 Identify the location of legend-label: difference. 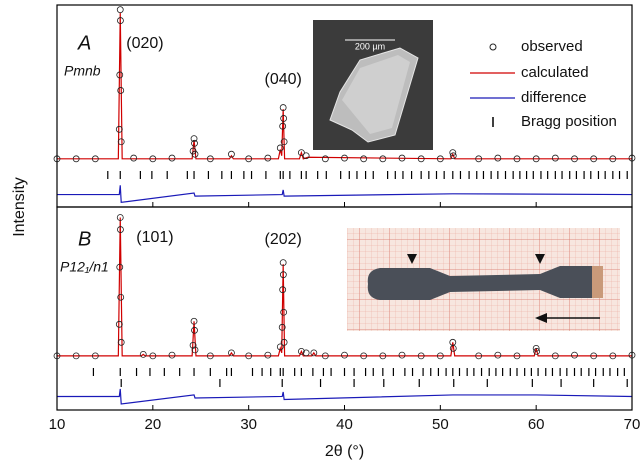
(554, 97).